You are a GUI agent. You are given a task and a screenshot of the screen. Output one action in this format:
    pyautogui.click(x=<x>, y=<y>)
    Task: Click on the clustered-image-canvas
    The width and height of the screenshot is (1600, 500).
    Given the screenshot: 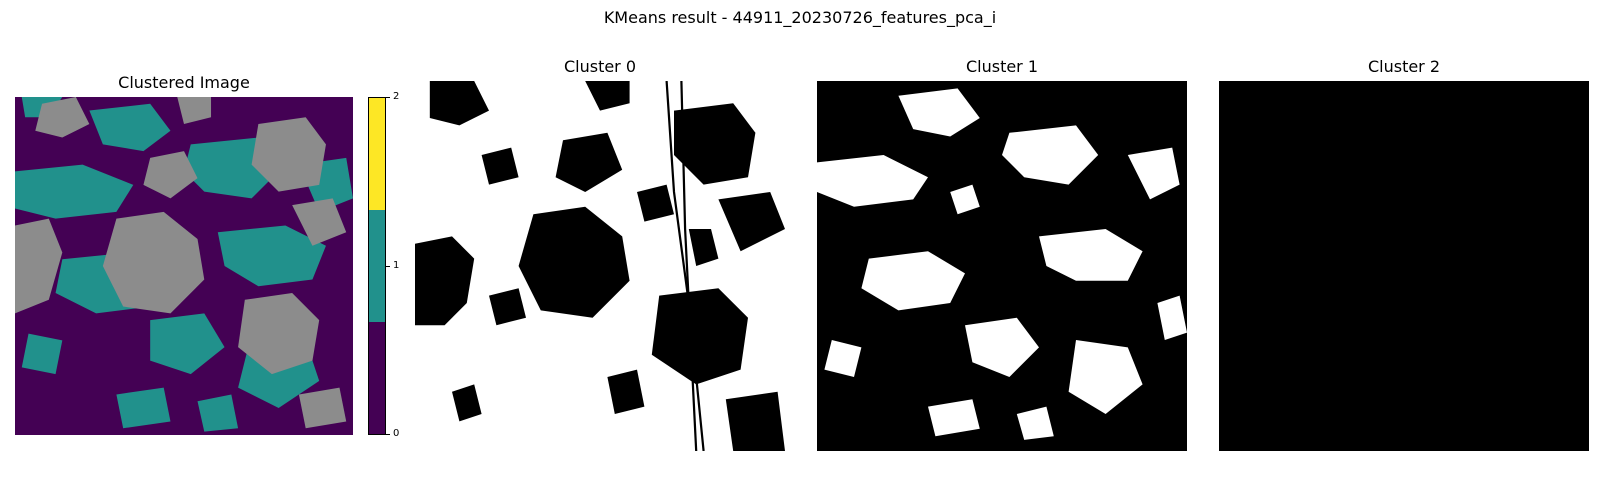 What is the action you would take?
    pyautogui.click(x=184, y=264)
    